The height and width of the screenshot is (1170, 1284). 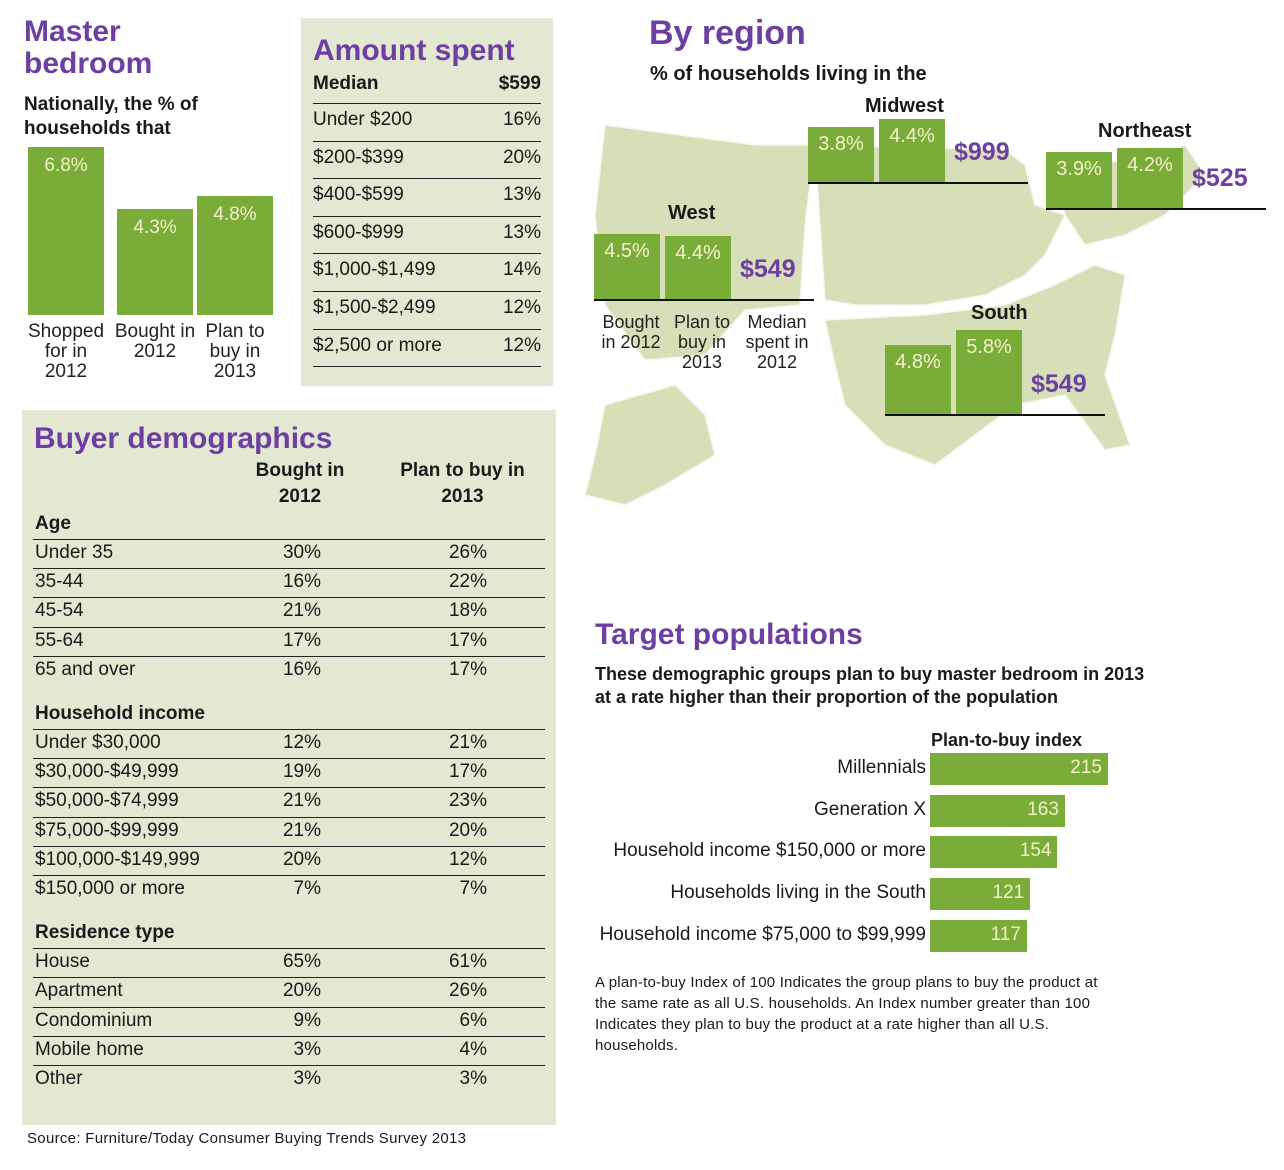 I want to click on bought-value: 16%, so click(x=301, y=582).